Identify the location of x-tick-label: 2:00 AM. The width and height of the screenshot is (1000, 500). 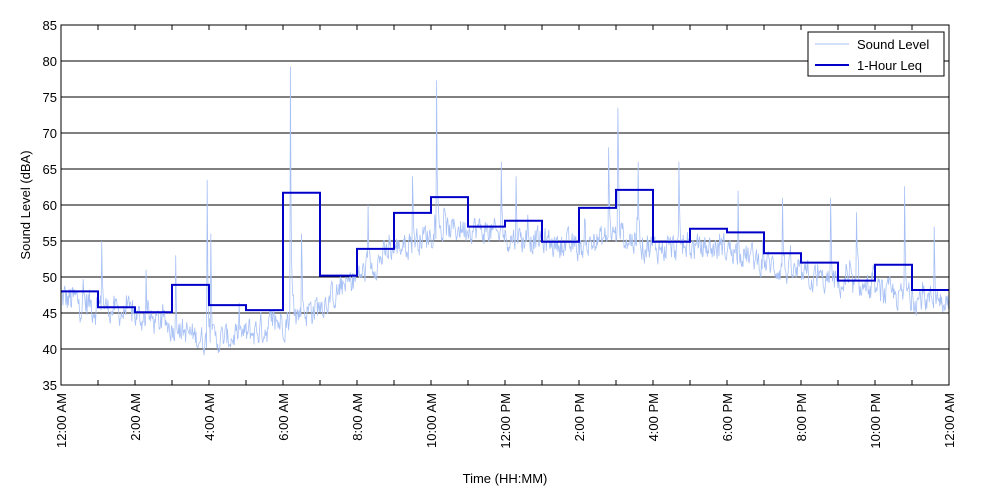
(135, 417).